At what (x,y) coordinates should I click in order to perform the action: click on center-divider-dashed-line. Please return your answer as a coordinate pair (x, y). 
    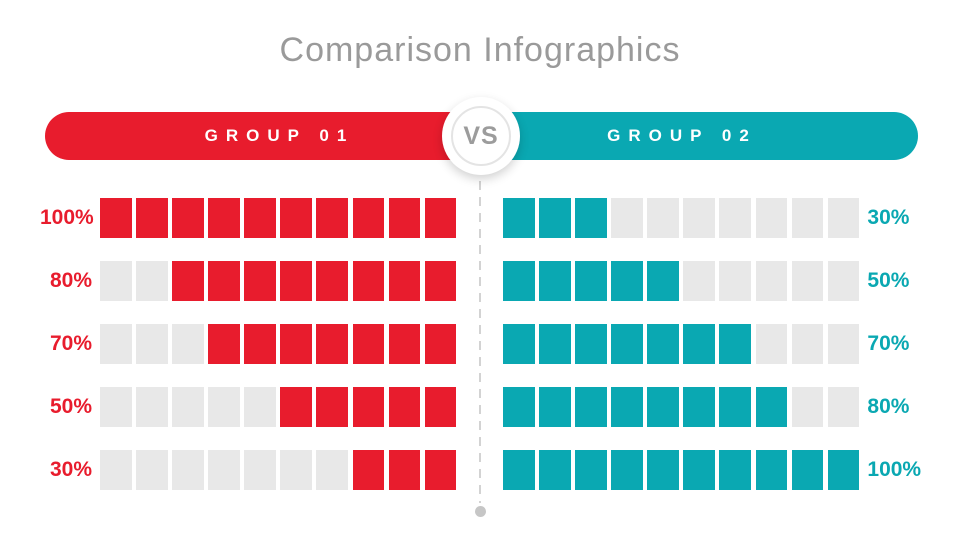
    Looking at the image, I should click on (480, 342).